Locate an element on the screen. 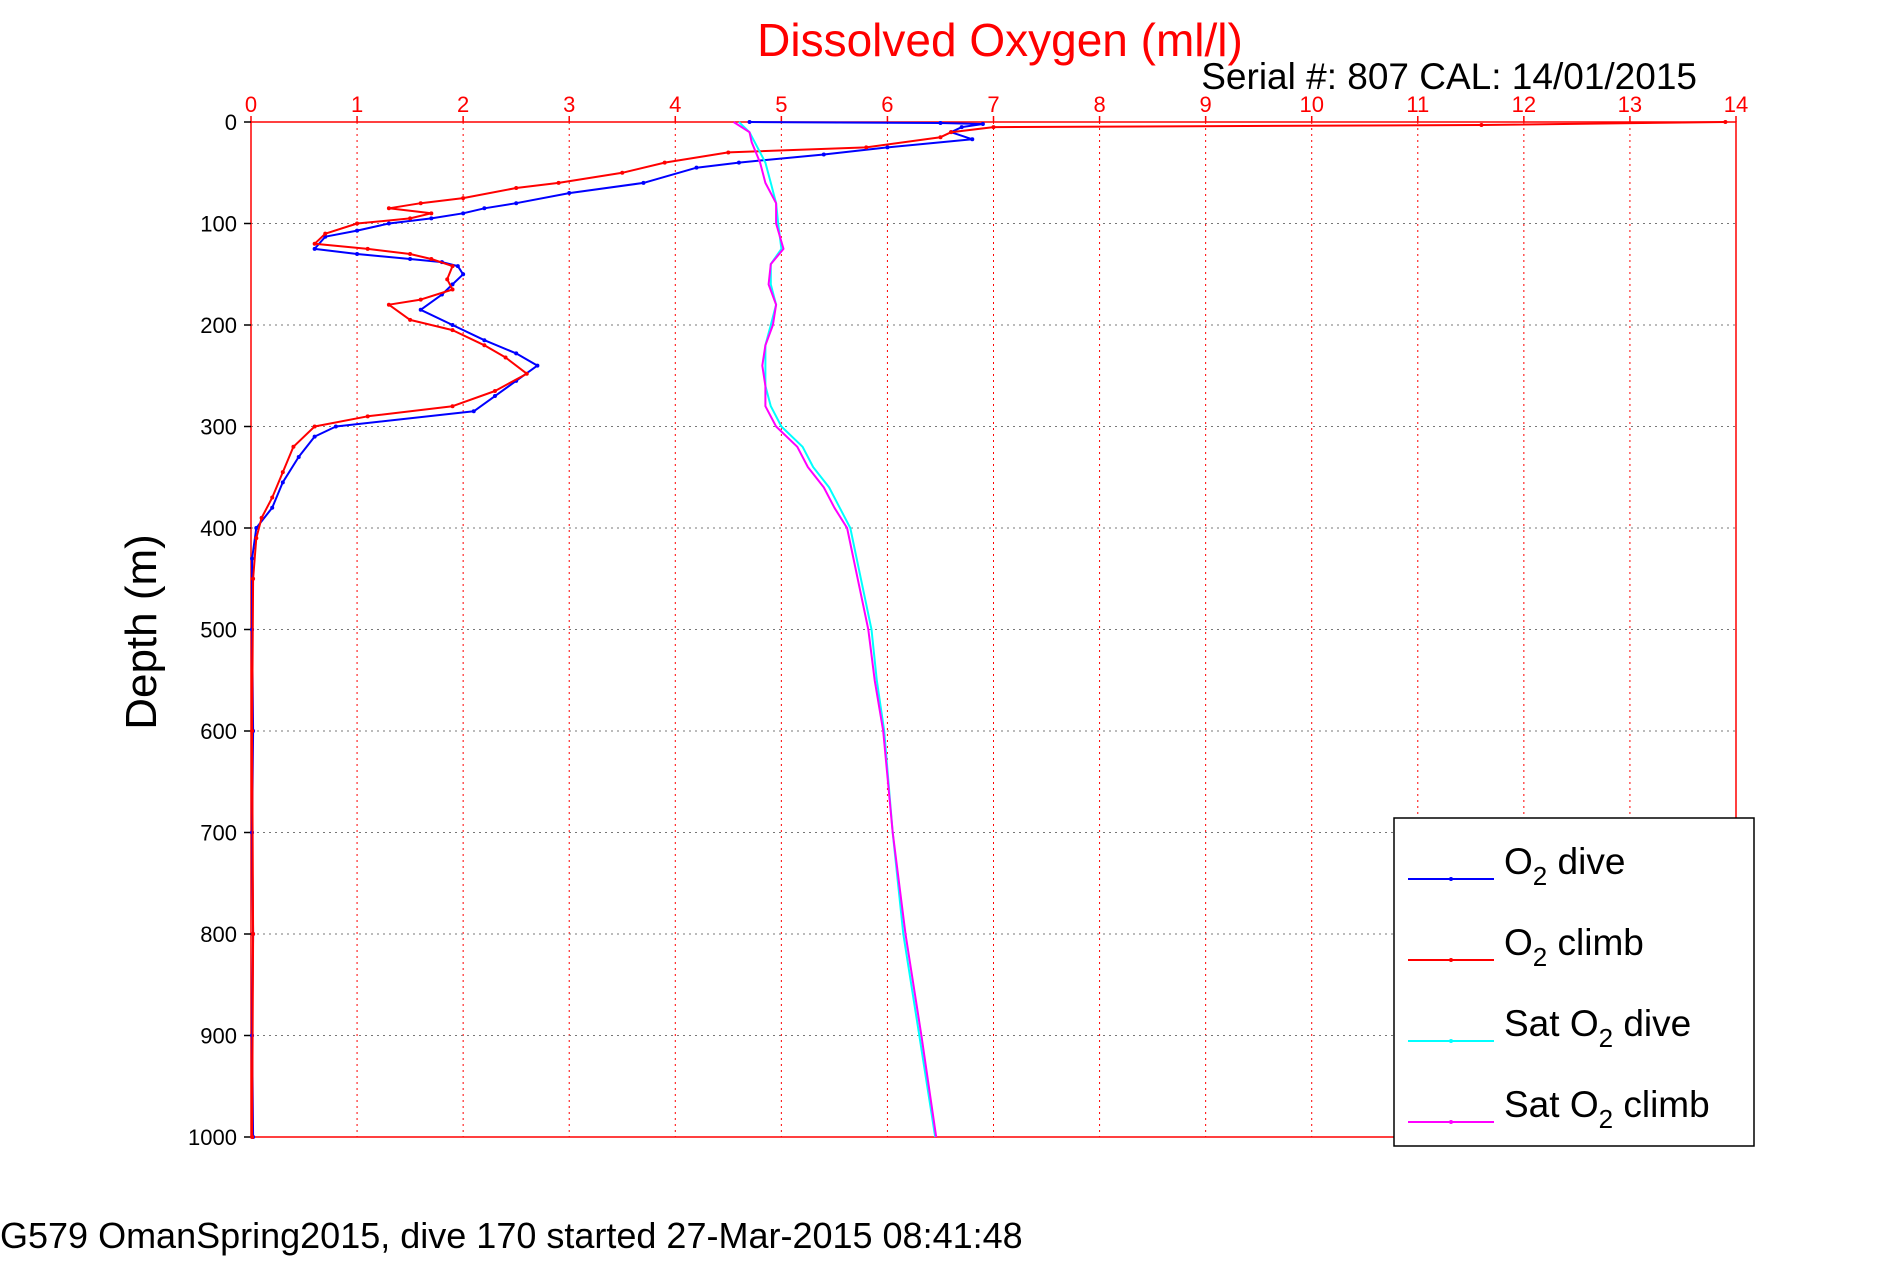  x-tick-label: 14 is located at coordinates (1736, 104).